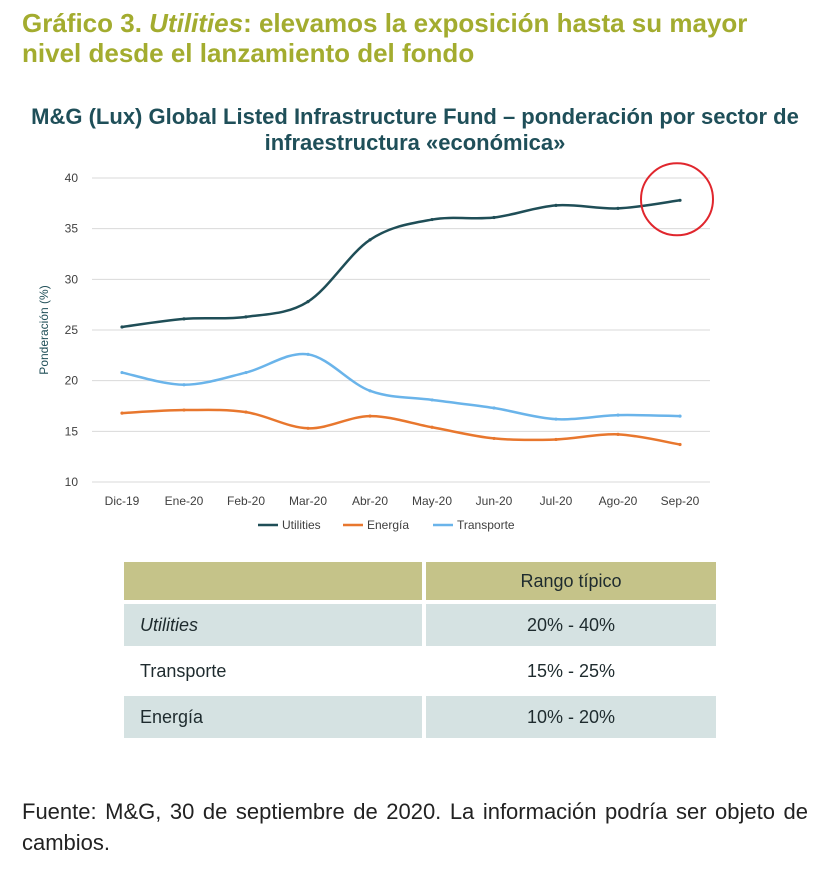 The image size is (829, 881). I want to click on legend-label: Transporte, so click(486, 525).